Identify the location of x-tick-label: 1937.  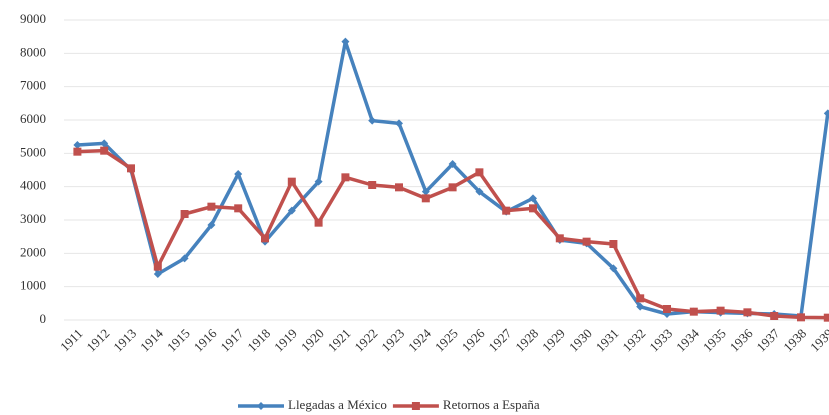
(767, 339).